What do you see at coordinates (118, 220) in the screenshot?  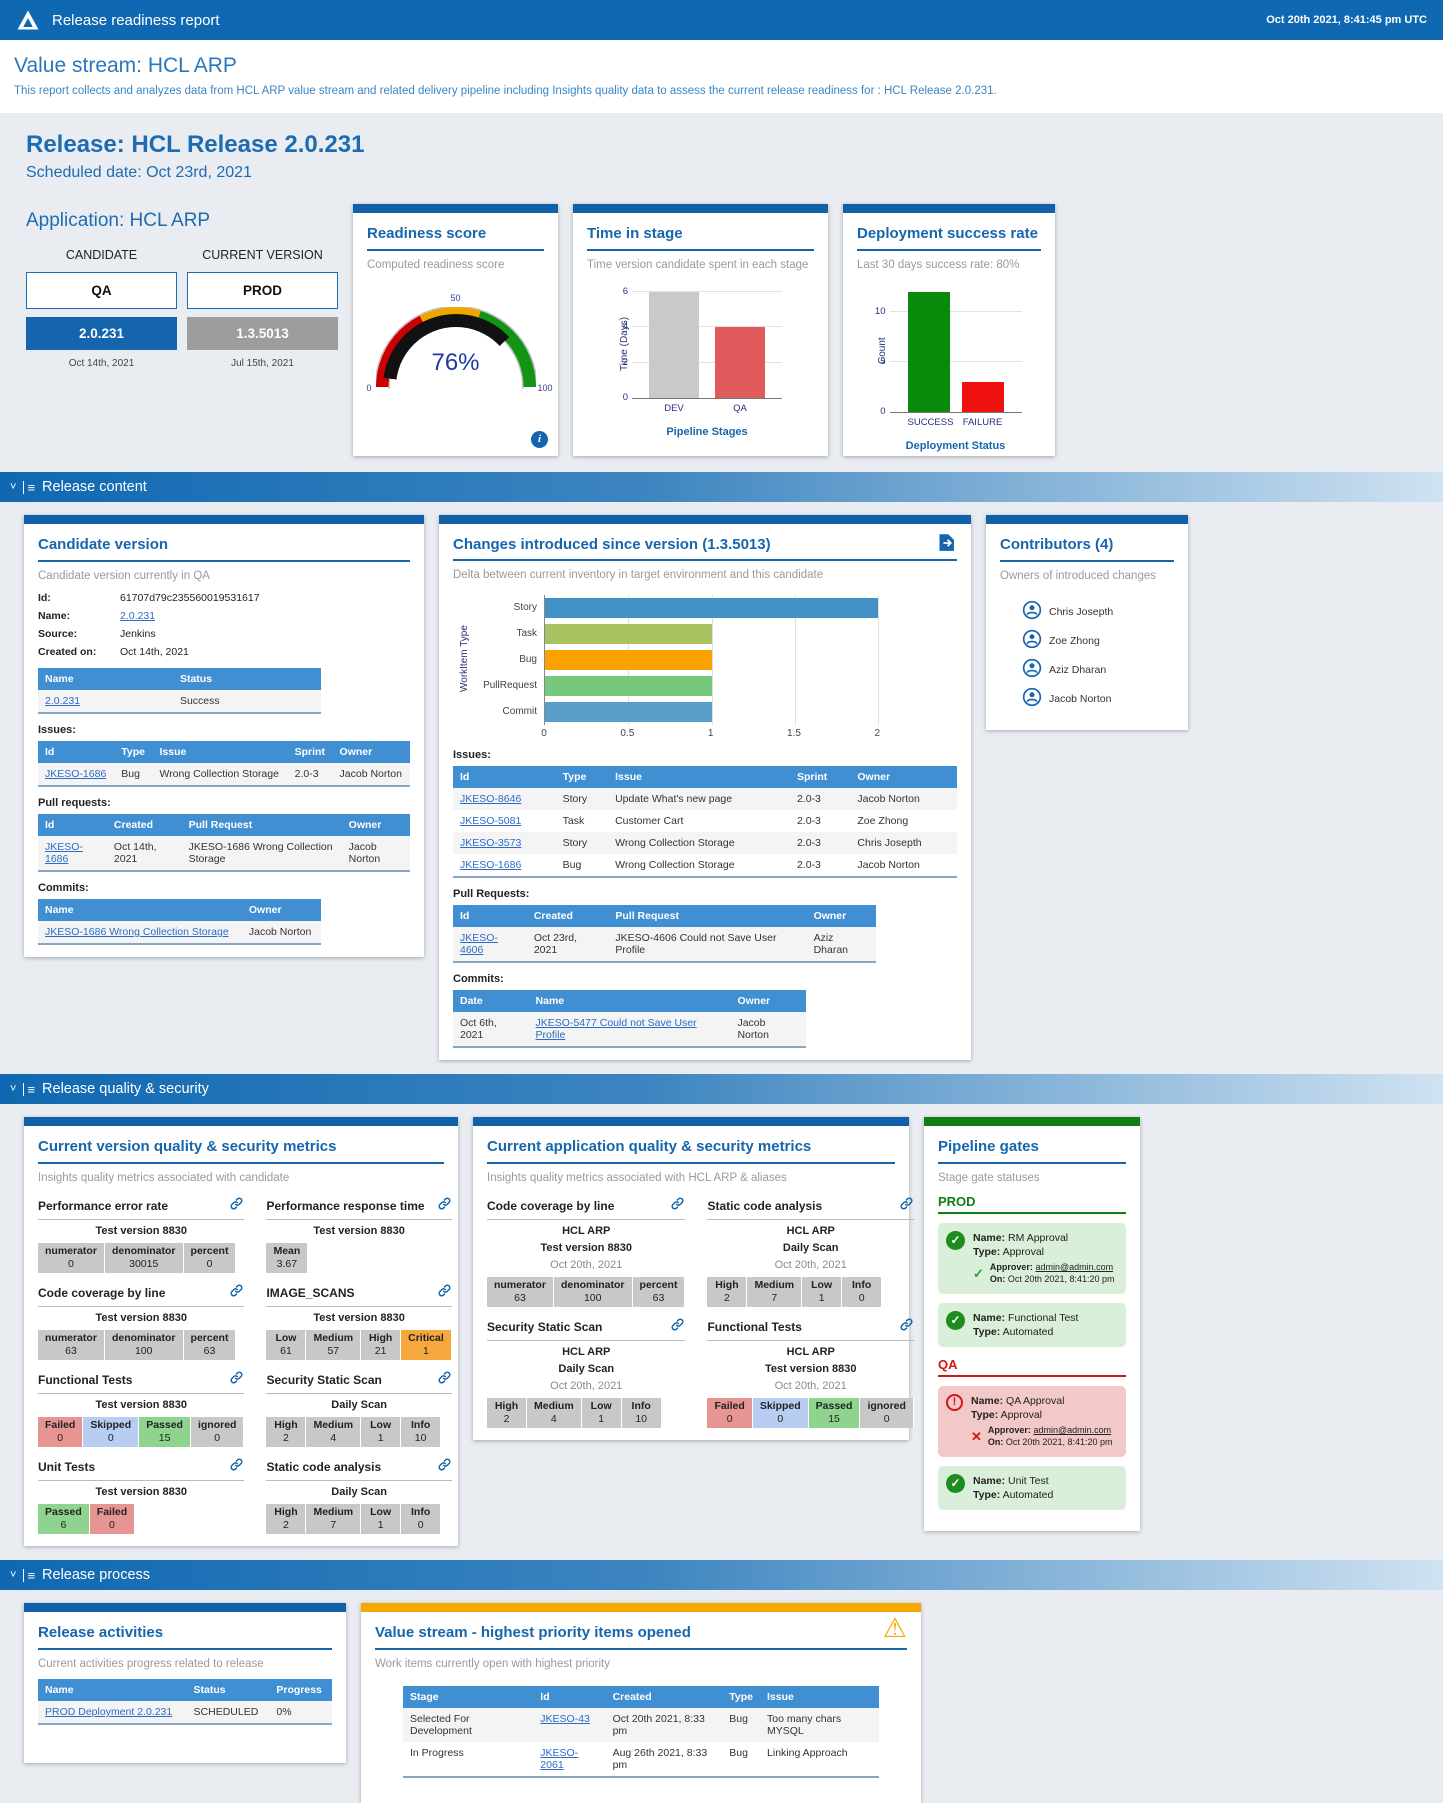 I see `application-title: Application: HCL ARP` at bounding box center [118, 220].